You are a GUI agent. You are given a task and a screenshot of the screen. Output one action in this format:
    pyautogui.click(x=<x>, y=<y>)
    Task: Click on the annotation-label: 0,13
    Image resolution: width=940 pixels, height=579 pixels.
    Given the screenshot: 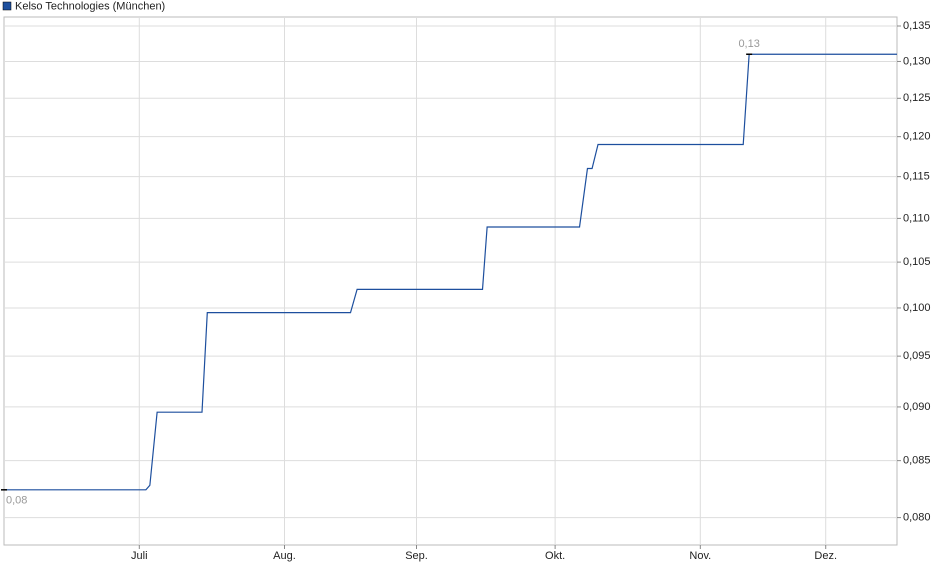 What is the action you would take?
    pyautogui.click(x=748, y=44)
    